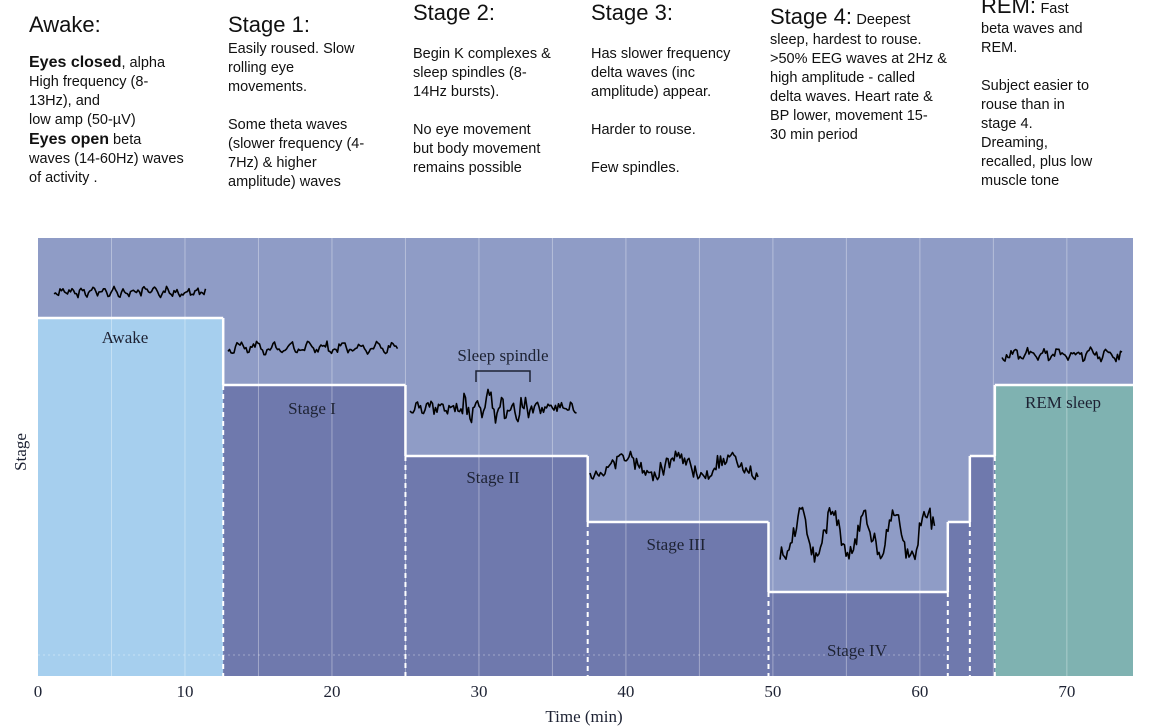  I want to click on segment-label-stage-3: Stage III, so click(675, 544).